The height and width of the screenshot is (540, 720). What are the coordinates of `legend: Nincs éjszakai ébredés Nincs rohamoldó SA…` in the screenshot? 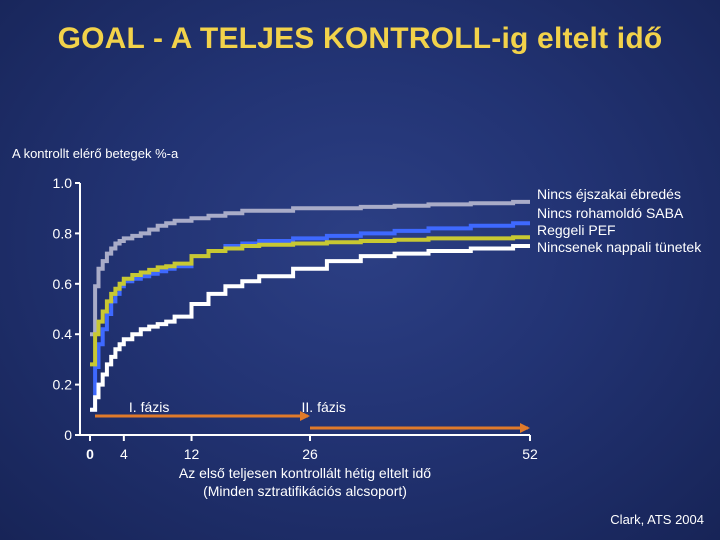 It's located at (619, 220).